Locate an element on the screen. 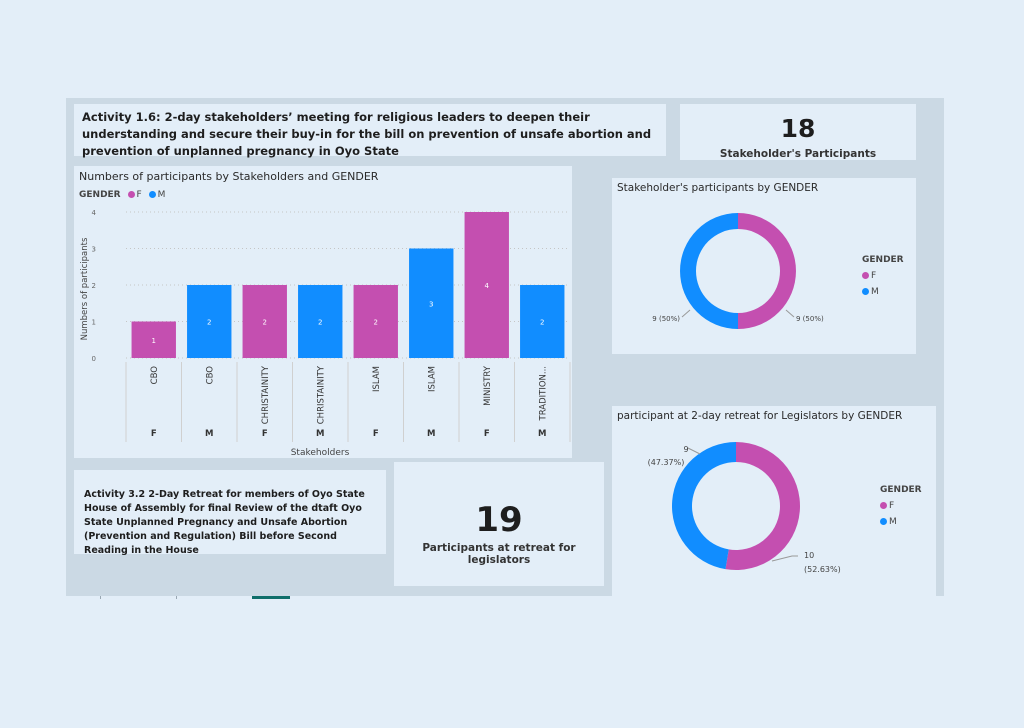 Image resolution: width=1024 pixels, height=728 pixels. stakeholders-kpi-card: 18 Stakeholder's Participants is located at coordinates (798, 132).